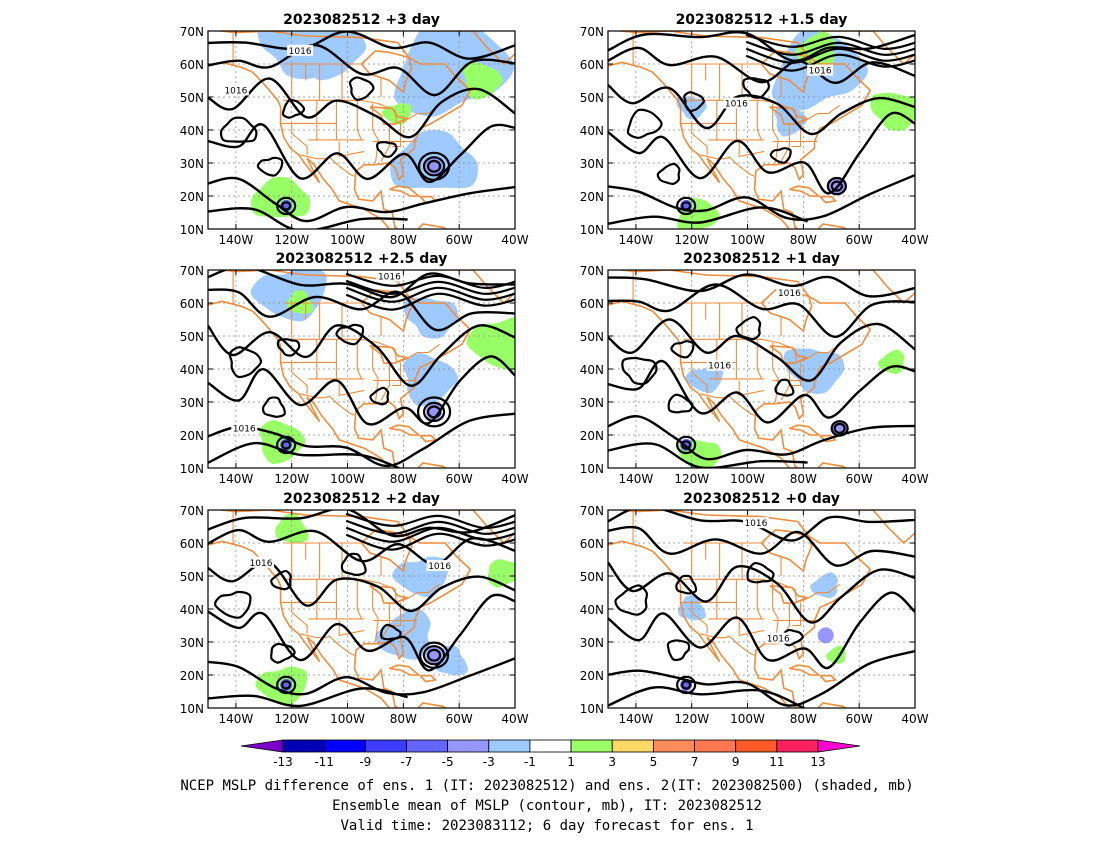 This screenshot has width=1100, height=850. What do you see at coordinates (592, 676) in the screenshot?
I see `lat-tick-label: 20N` at bounding box center [592, 676].